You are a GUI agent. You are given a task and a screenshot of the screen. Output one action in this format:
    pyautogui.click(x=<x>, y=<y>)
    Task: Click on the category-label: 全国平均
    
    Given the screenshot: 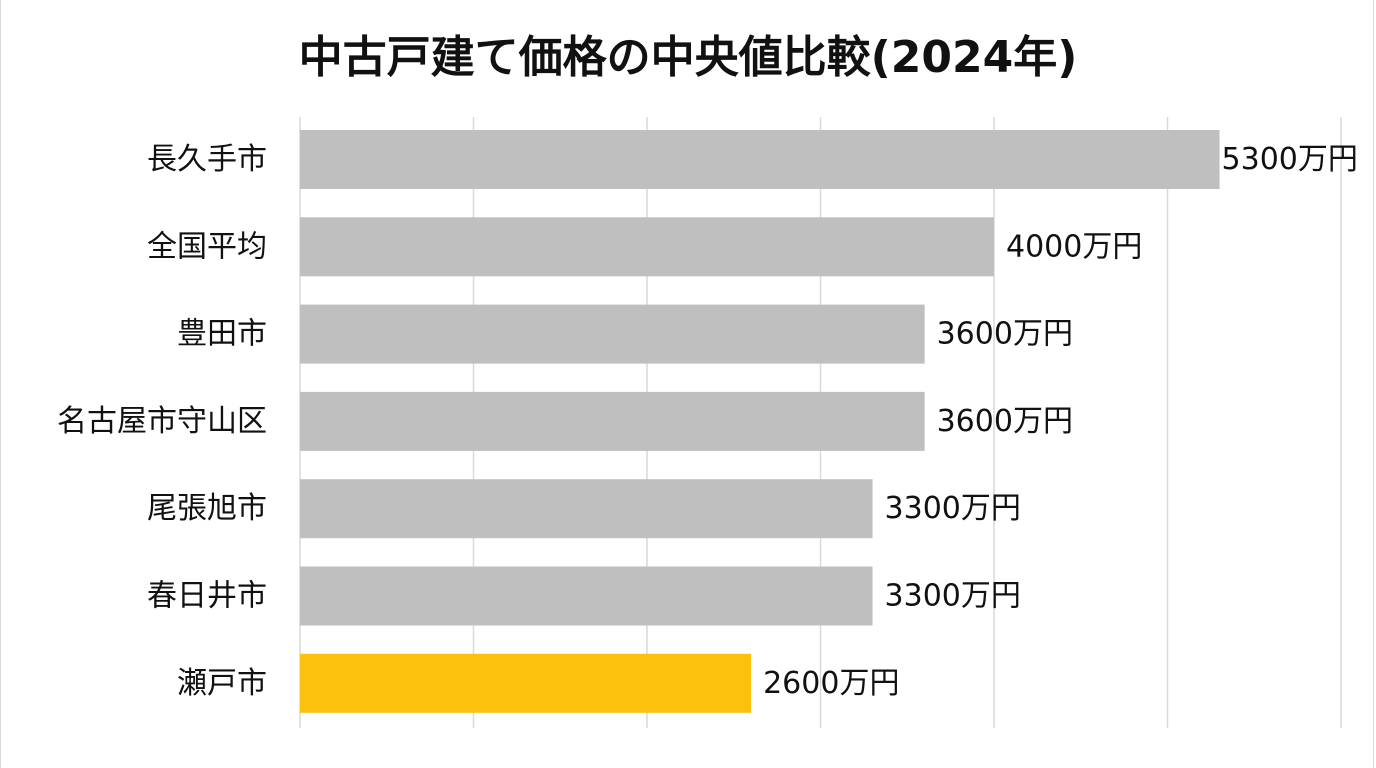 What is the action you would take?
    pyautogui.click(x=207, y=246)
    